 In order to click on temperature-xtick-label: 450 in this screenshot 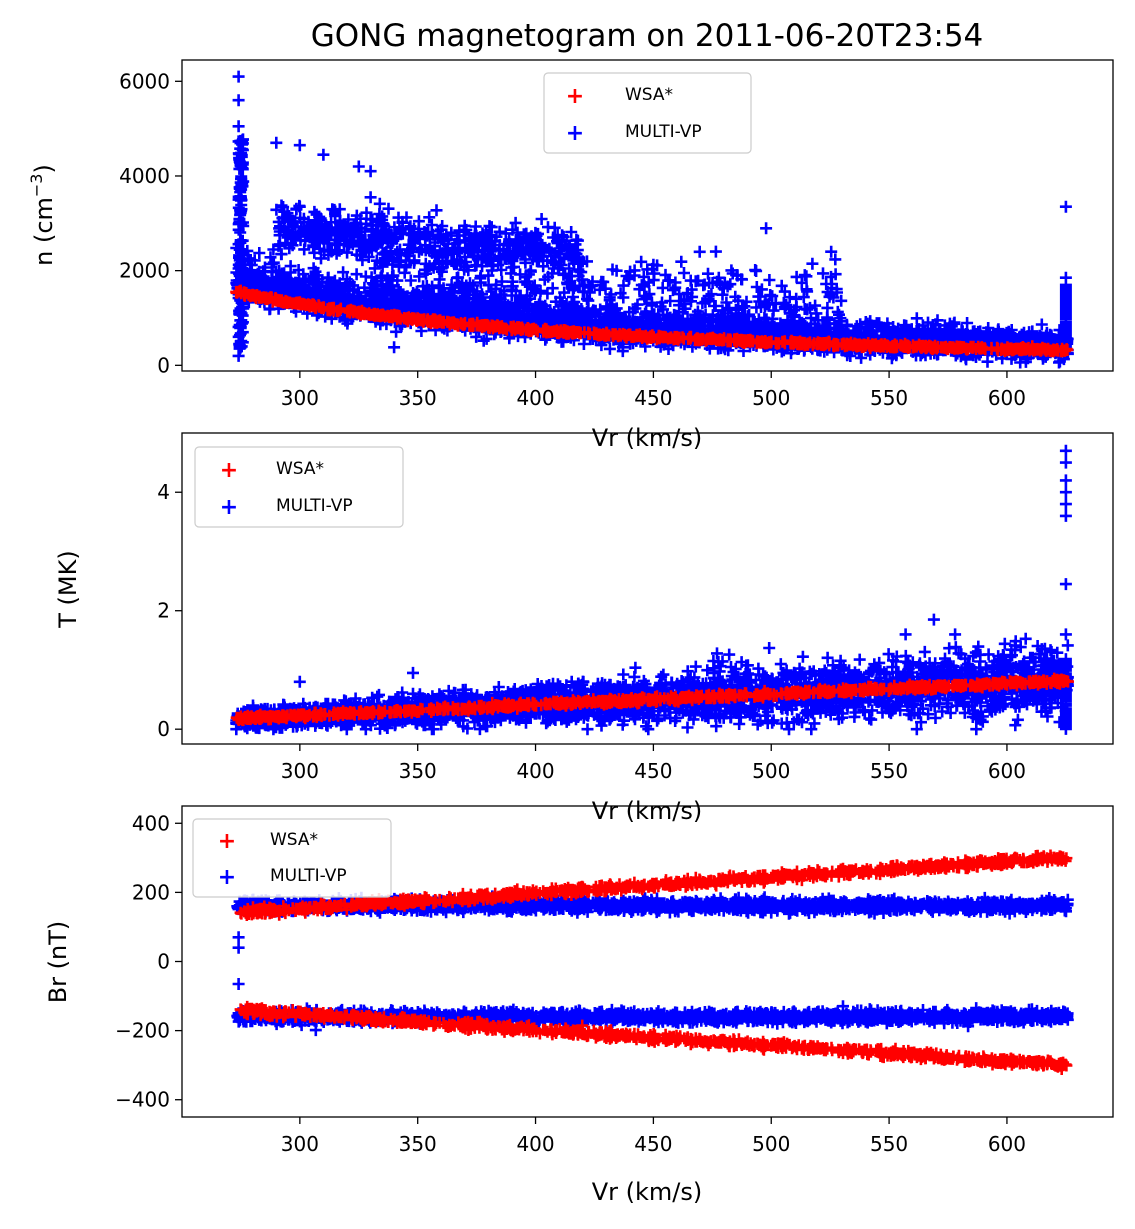, I will do `click(653, 771)`.